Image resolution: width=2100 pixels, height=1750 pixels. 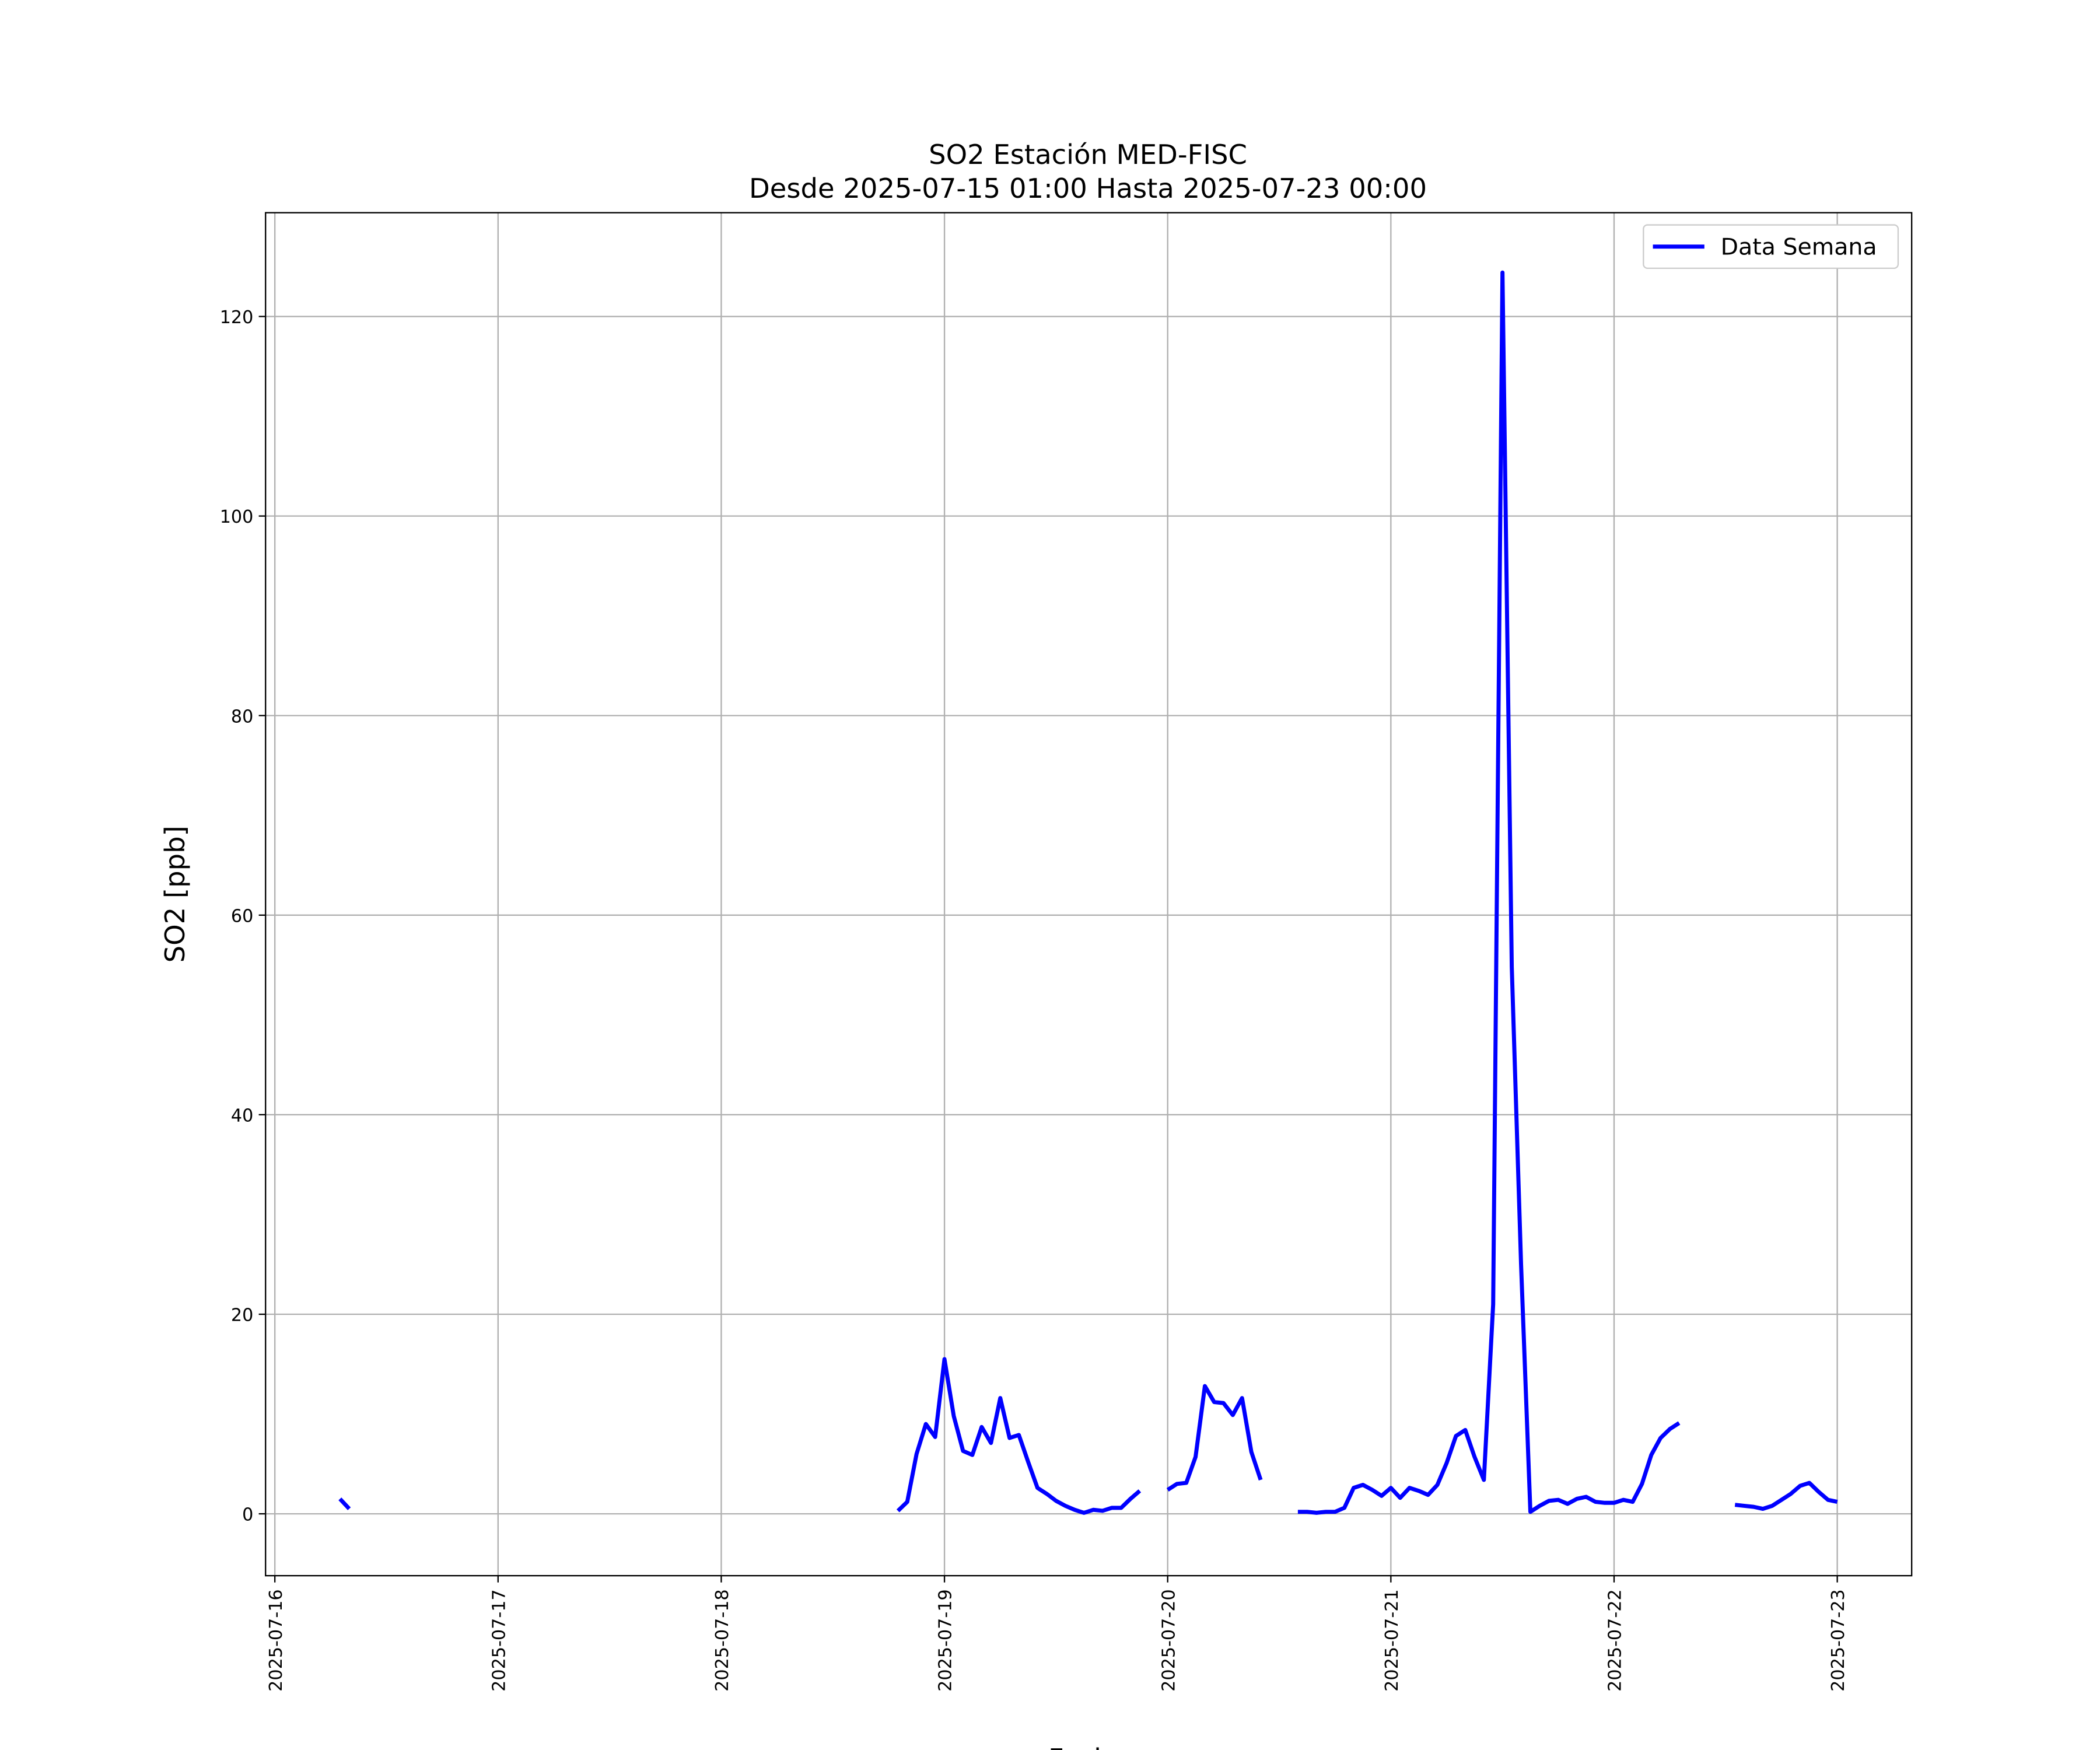 I want to click on legend: Data Semana, so click(x=1771, y=247).